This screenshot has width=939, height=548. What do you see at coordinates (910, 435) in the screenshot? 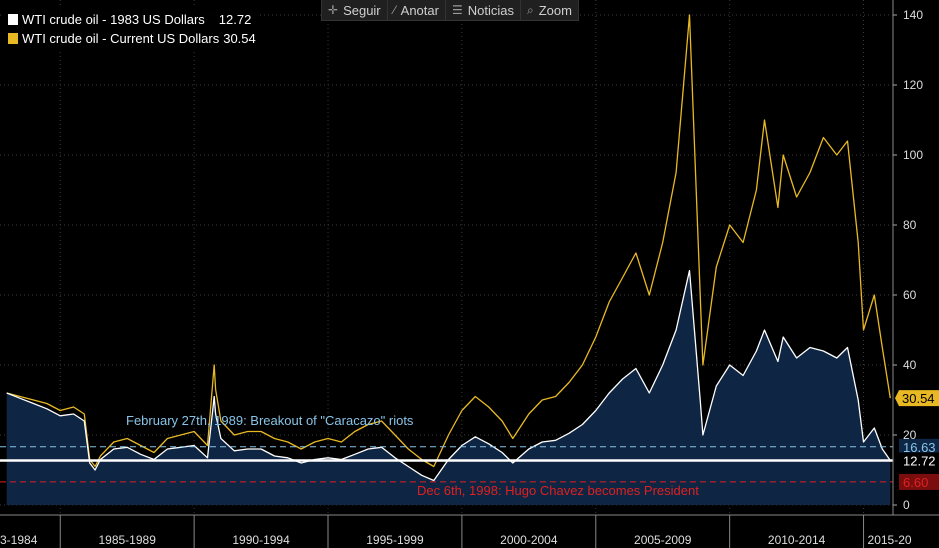
I see `y-tick-label: 20` at bounding box center [910, 435].